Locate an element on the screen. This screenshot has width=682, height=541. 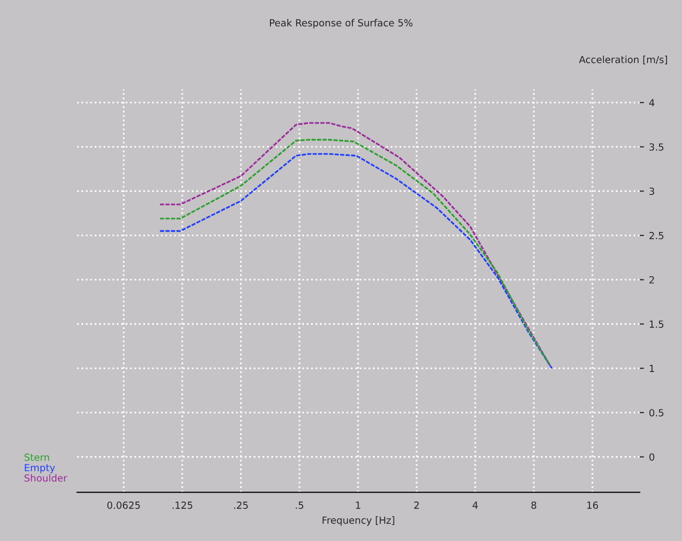
x-tick-label: .25 is located at coordinates (241, 505).